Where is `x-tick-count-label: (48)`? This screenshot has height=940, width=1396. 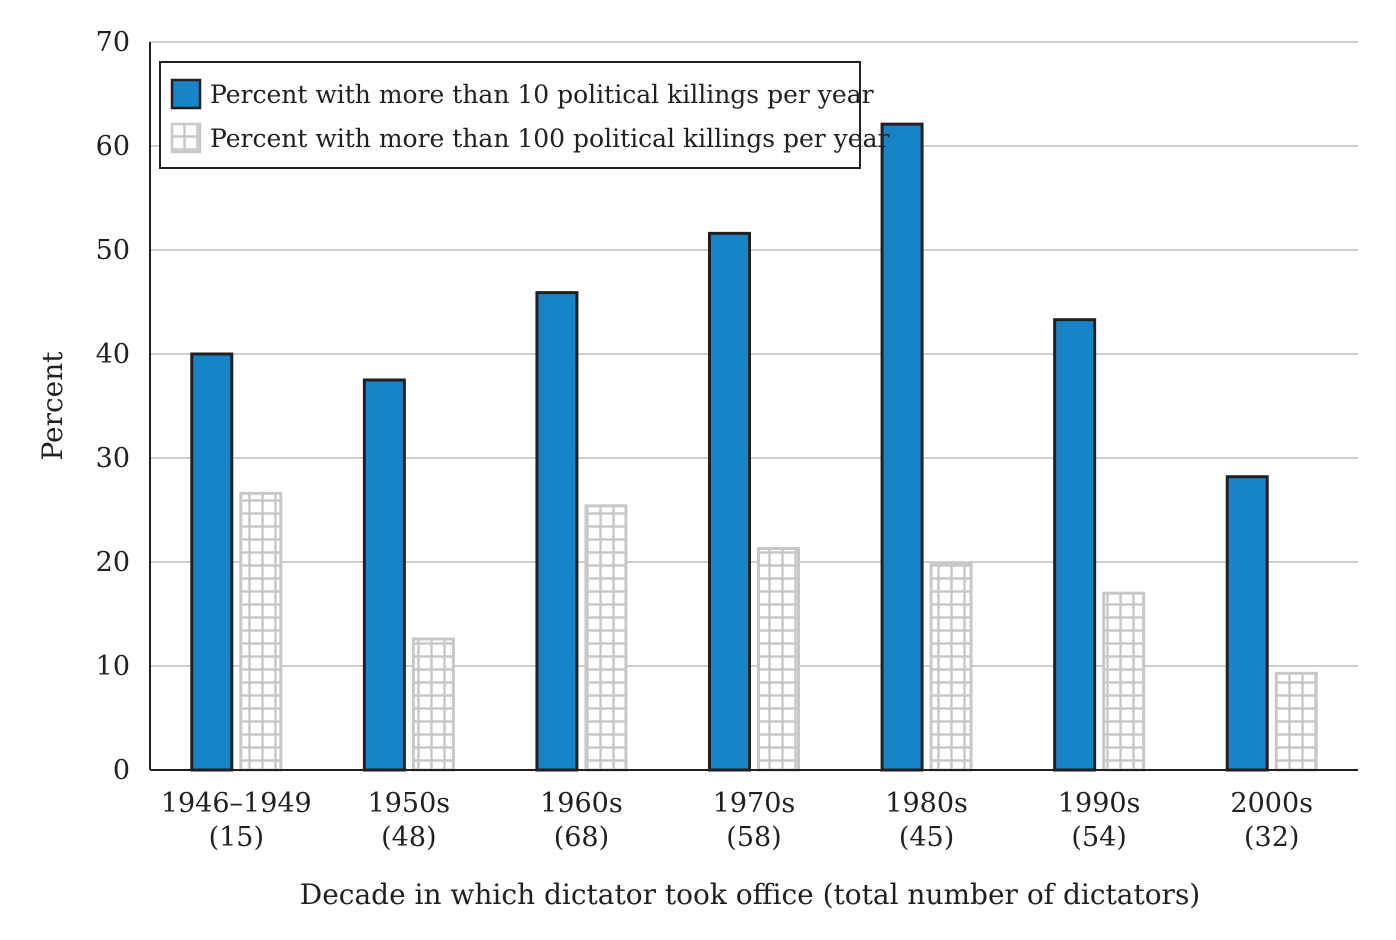 x-tick-count-label: (48) is located at coordinates (408, 837).